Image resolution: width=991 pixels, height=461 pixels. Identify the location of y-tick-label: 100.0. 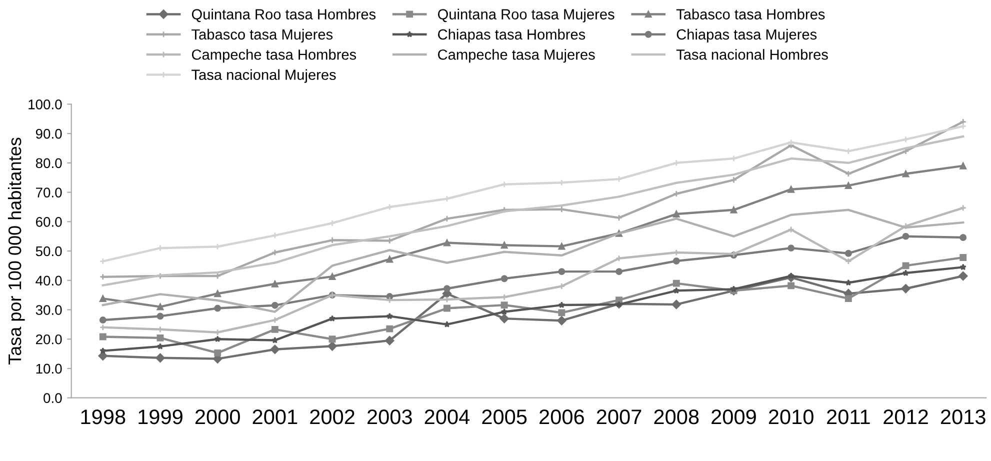
(45, 105).